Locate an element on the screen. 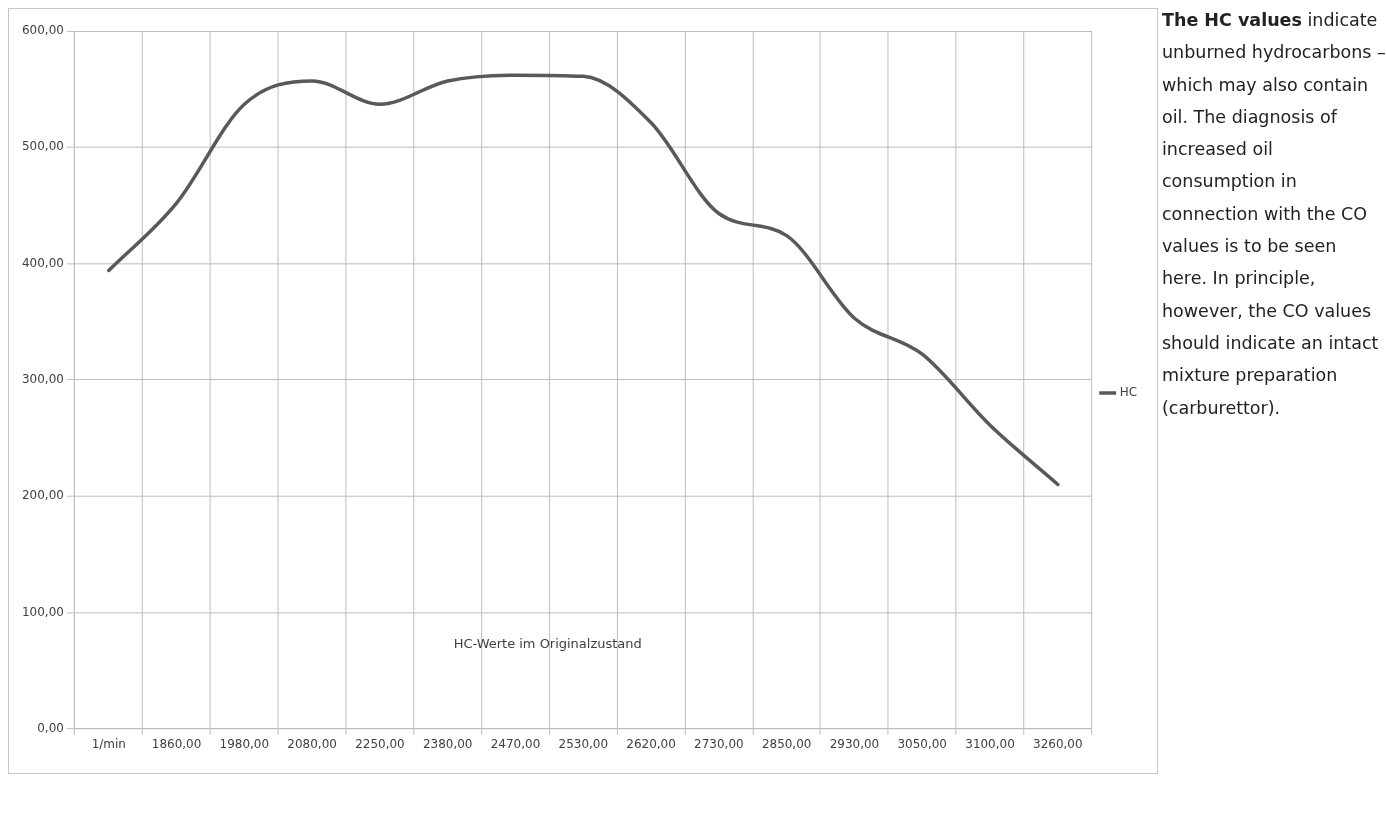 The width and height of the screenshot is (1386, 823). x-tick-label: 3260,00 is located at coordinates (1058, 744).